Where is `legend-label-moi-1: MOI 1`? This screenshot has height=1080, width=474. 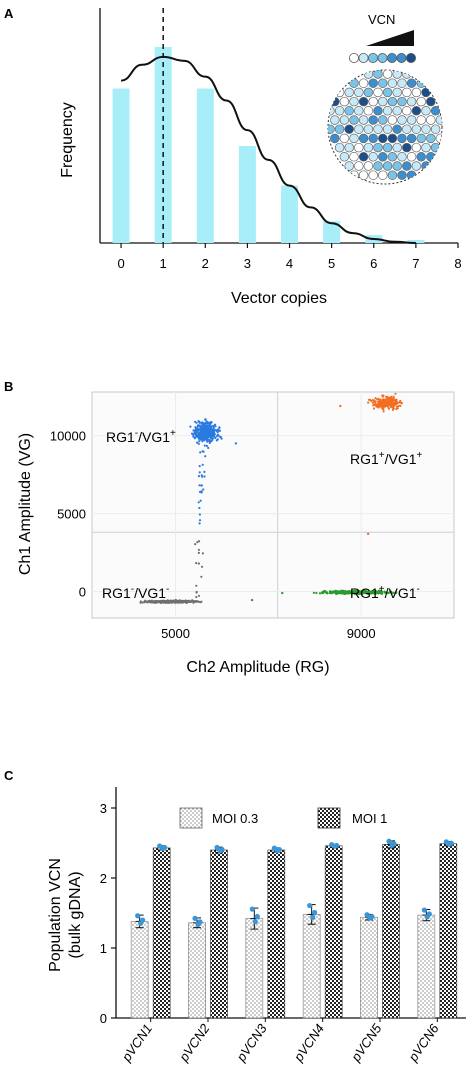 legend-label-moi-1: MOI 1 is located at coordinates (369, 818).